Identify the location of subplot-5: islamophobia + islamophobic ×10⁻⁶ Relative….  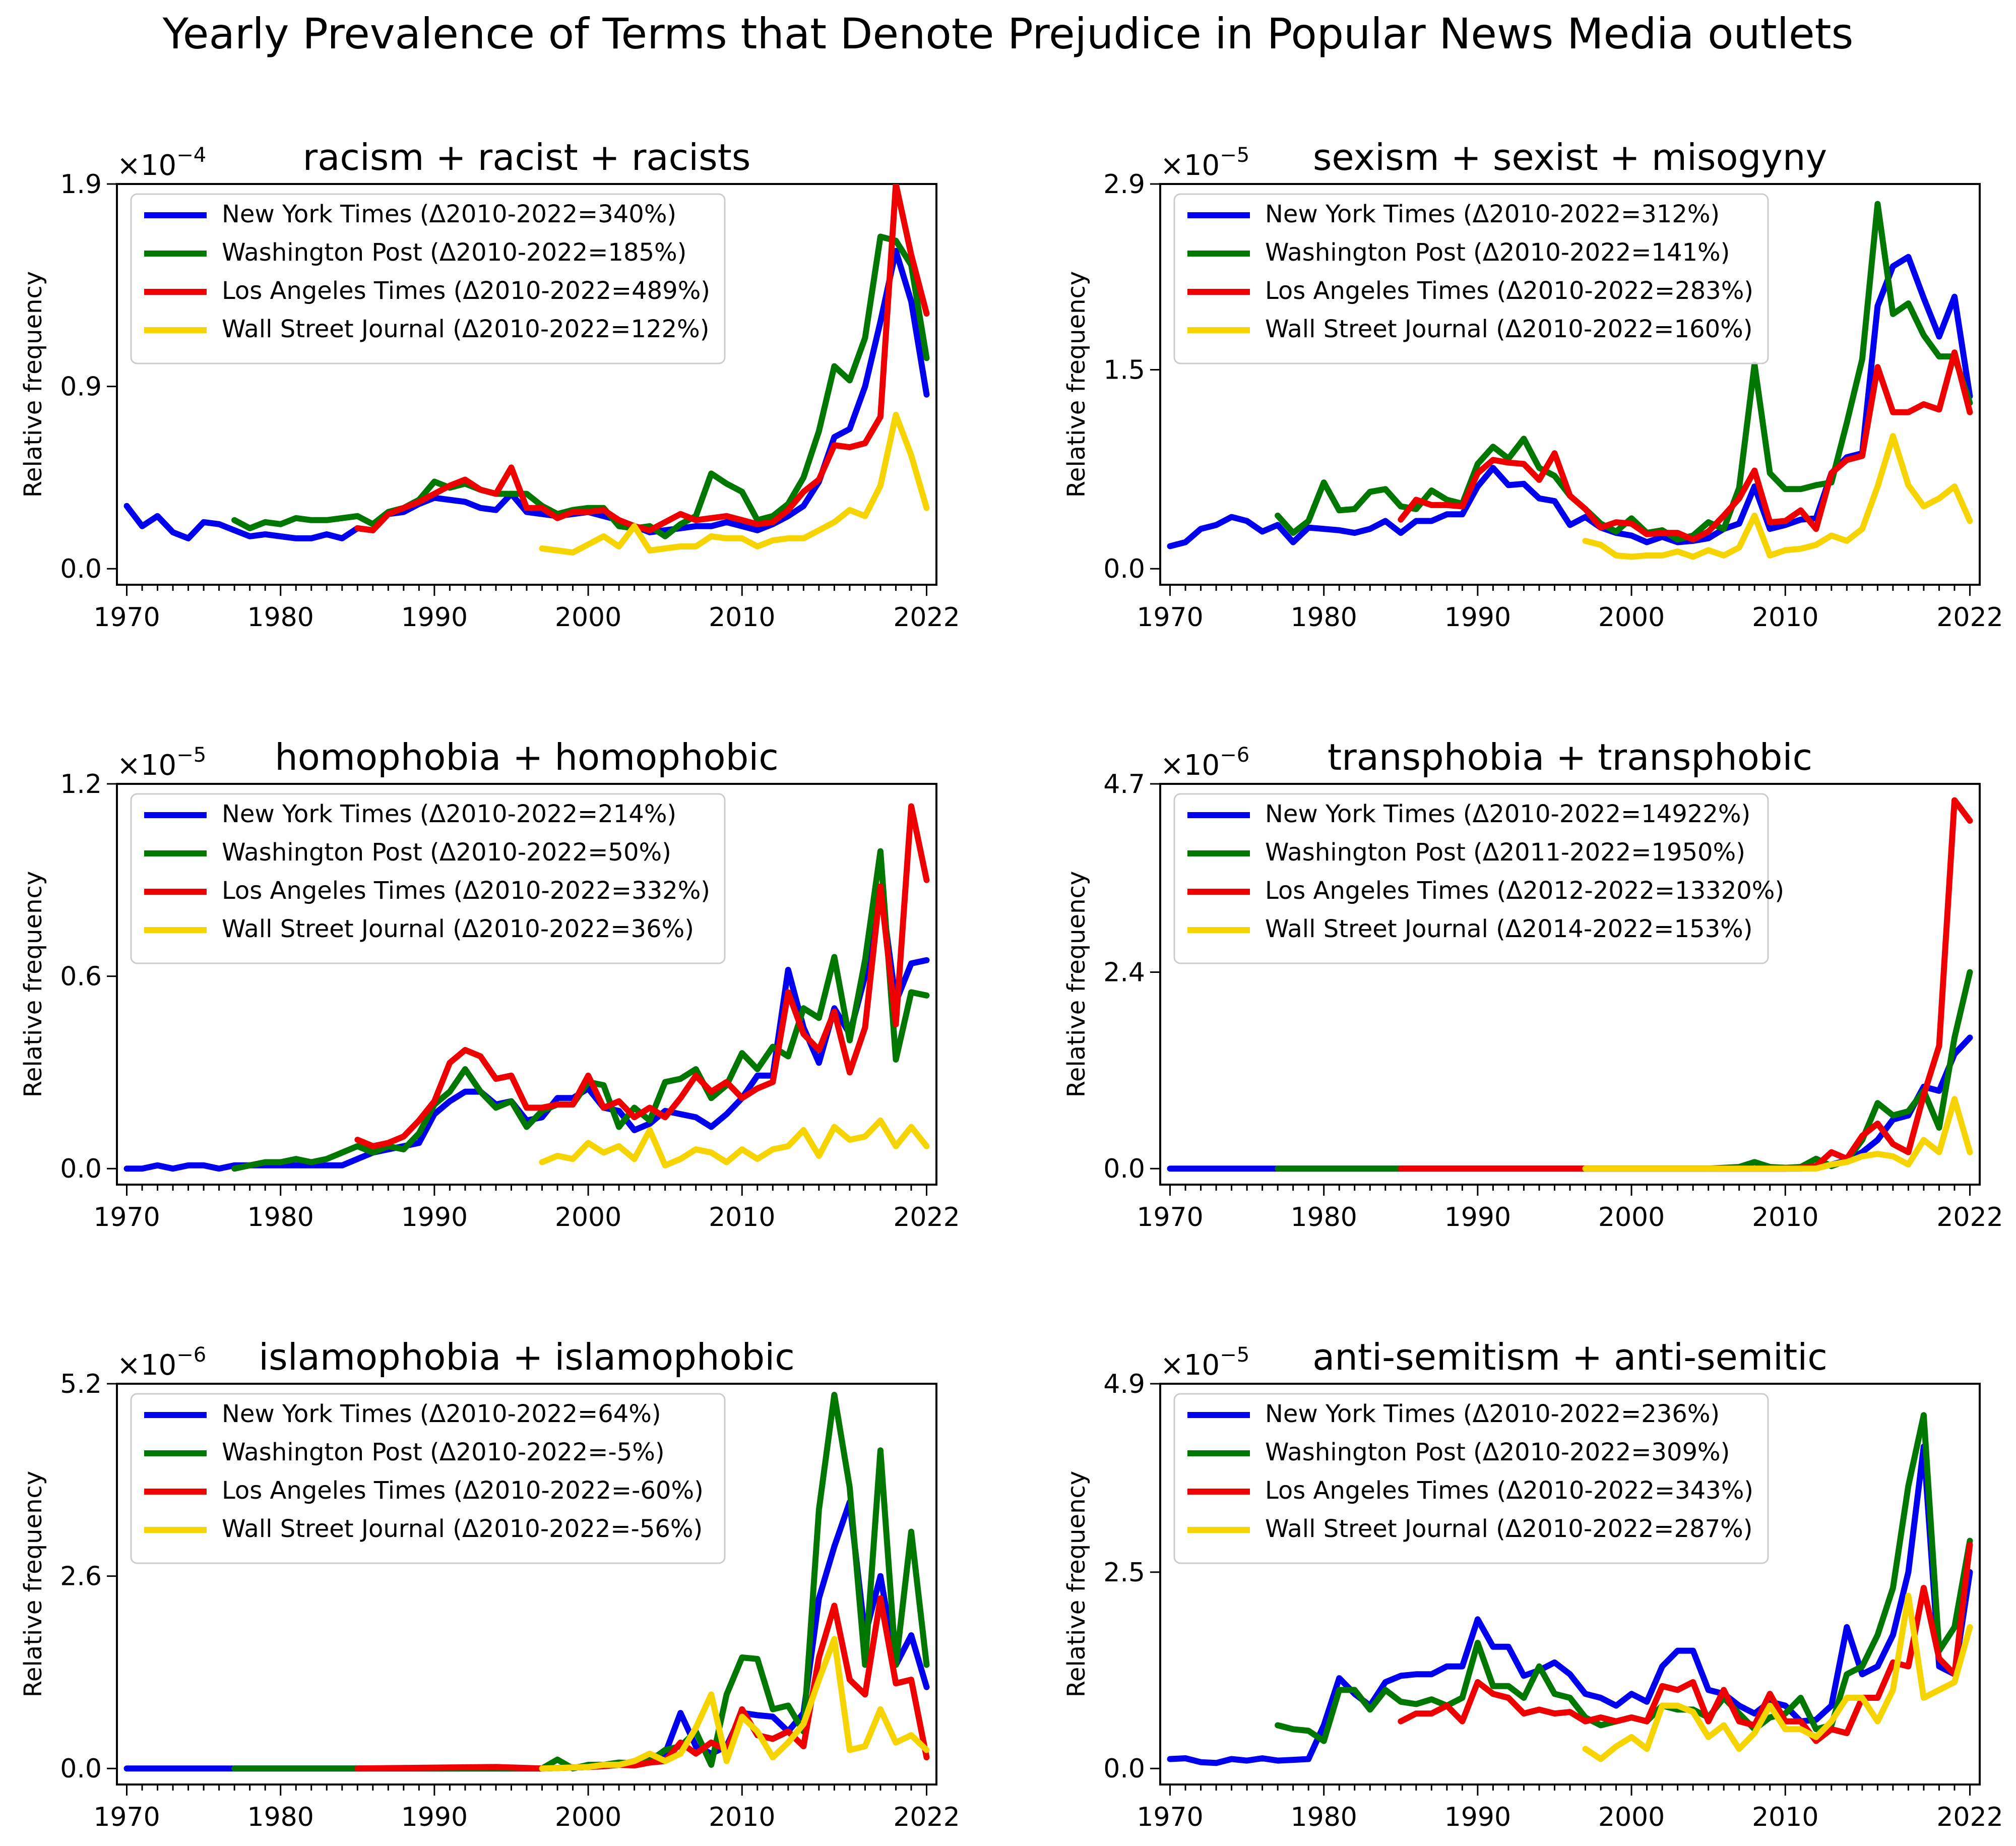
(490, 1584).